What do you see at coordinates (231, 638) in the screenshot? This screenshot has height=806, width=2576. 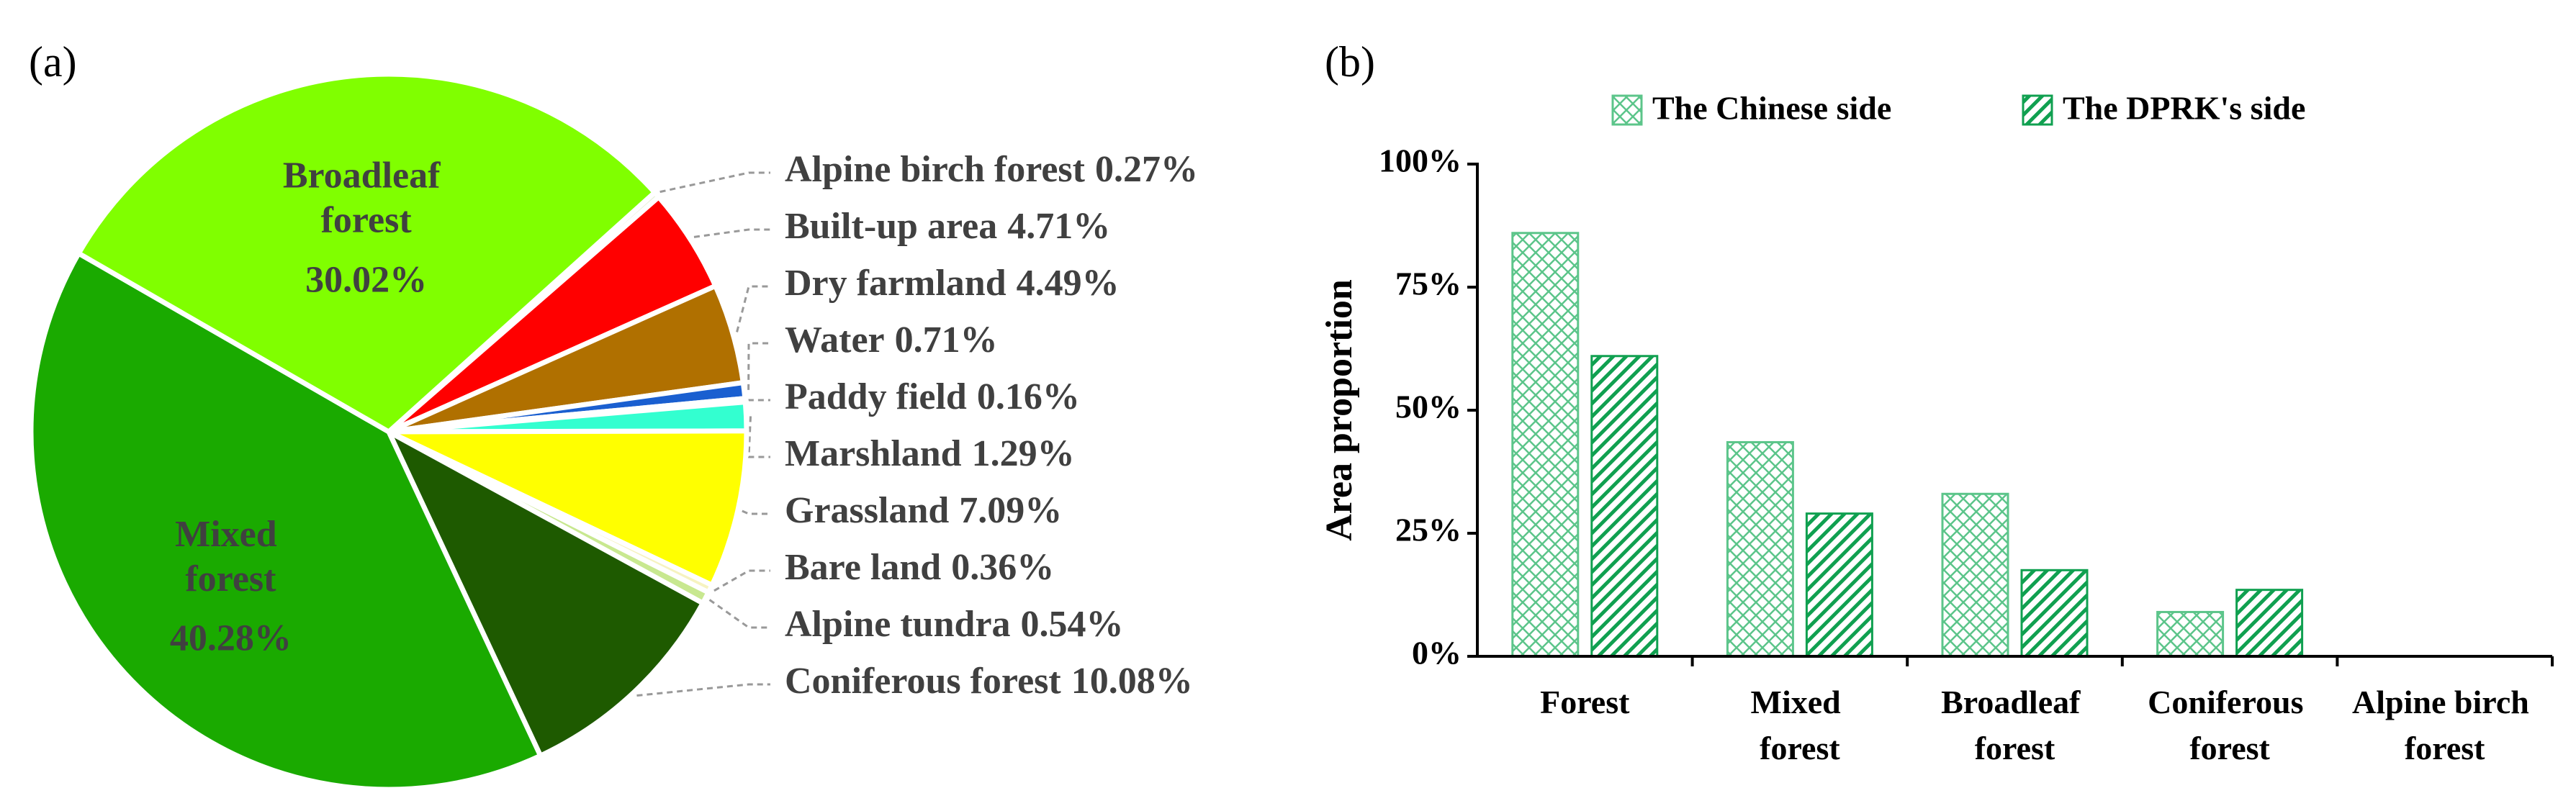 I see `slice-value-label: 40.28%` at bounding box center [231, 638].